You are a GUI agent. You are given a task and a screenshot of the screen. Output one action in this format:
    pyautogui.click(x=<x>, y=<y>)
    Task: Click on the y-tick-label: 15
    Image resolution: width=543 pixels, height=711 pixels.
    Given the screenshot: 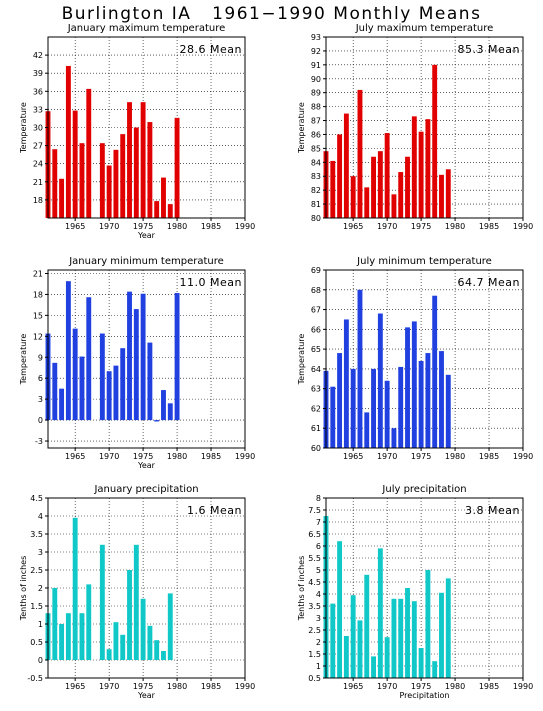 What is the action you would take?
    pyautogui.click(x=38, y=315)
    